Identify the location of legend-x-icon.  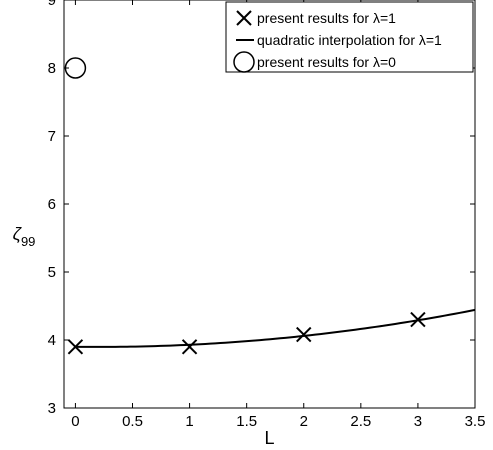
(244, 18).